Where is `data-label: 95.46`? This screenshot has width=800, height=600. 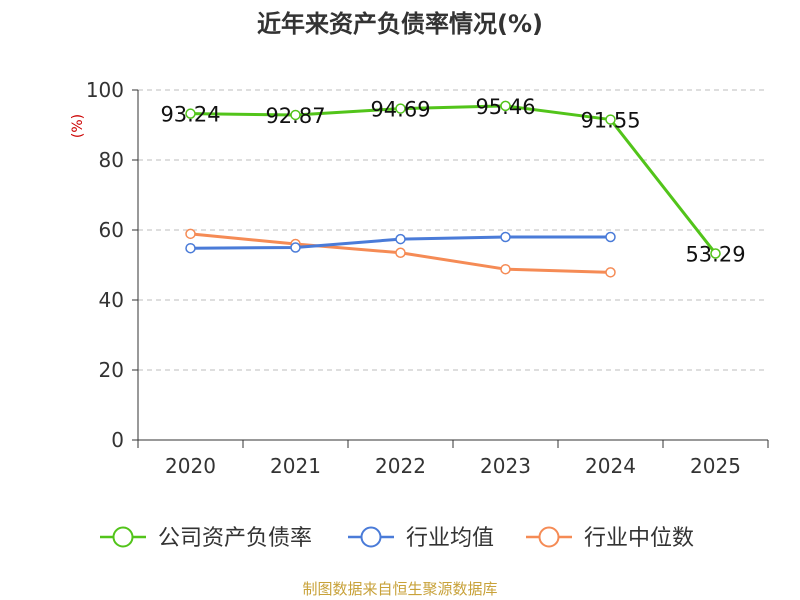
data-label: 95.46 is located at coordinates (505, 107).